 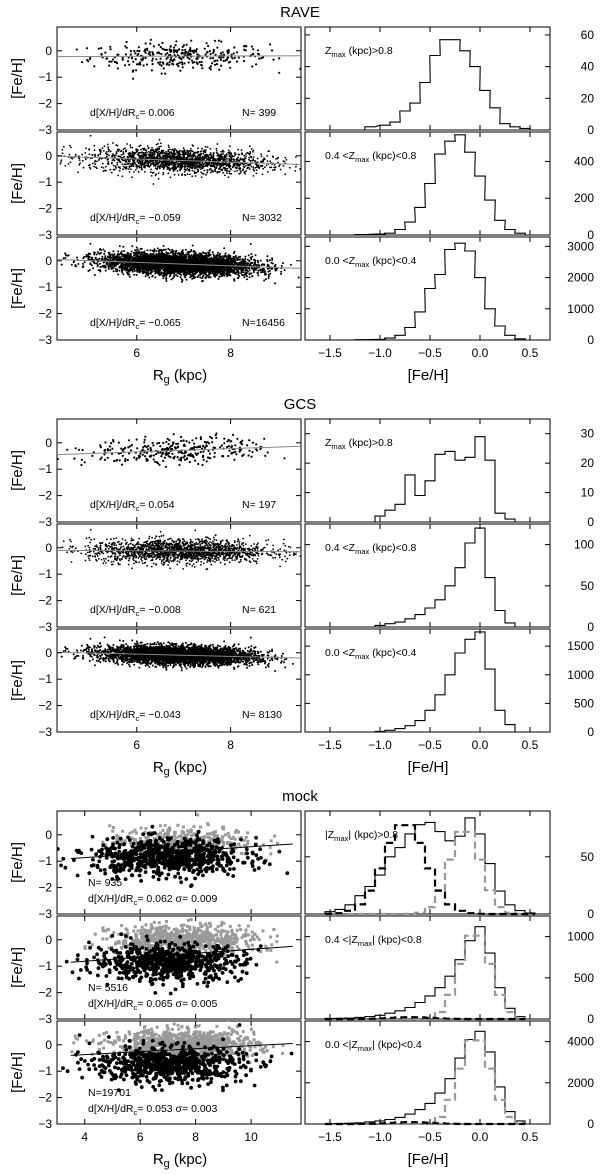 What do you see at coordinates (262, 218) in the screenshot?
I see `count-annotation: N= 3032` at bounding box center [262, 218].